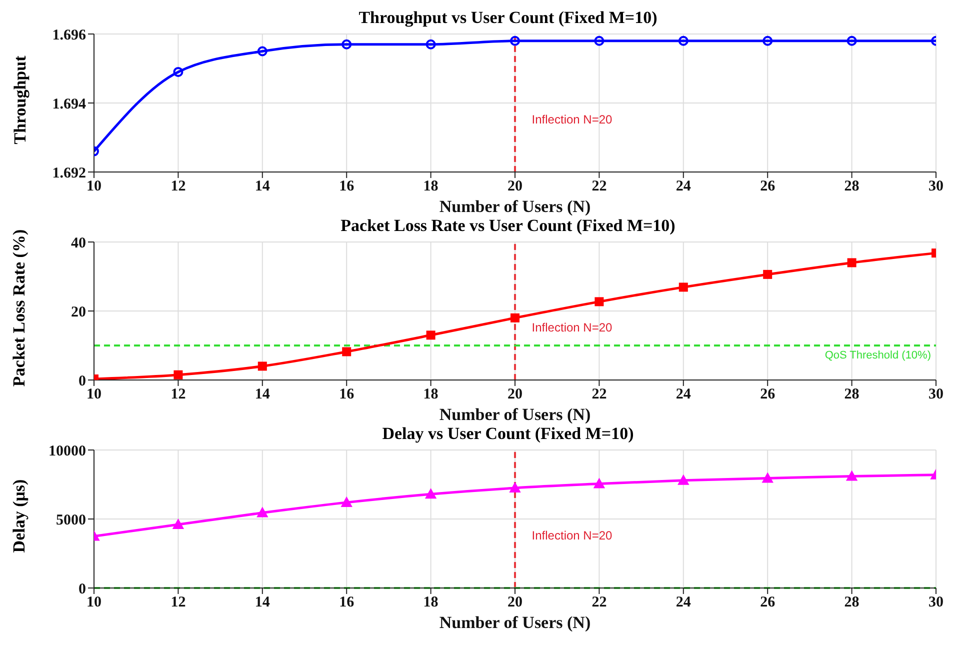 Image resolution: width=960 pixels, height=671 pixels. What do you see at coordinates (69, 104) in the screenshot?
I see `y-tick-label: 1.694` at bounding box center [69, 104].